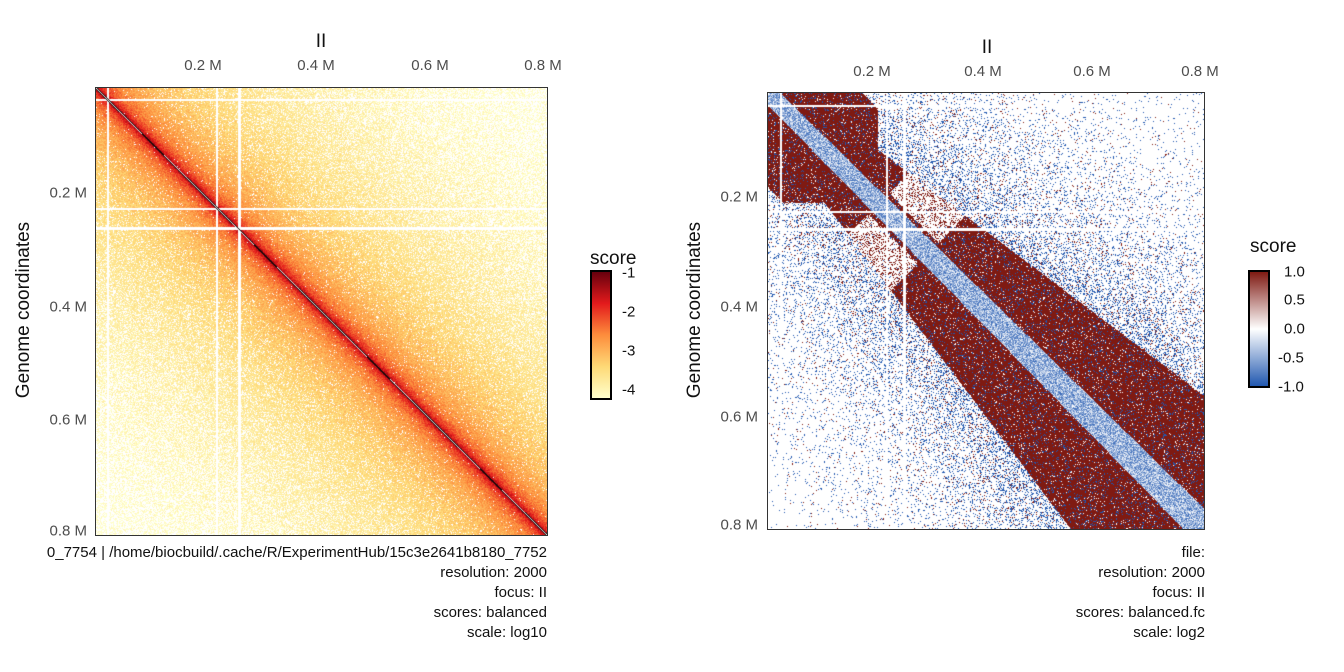  What do you see at coordinates (68, 193) in the screenshot?
I see `left-y-tick: 0.2 M` at bounding box center [68, 193].